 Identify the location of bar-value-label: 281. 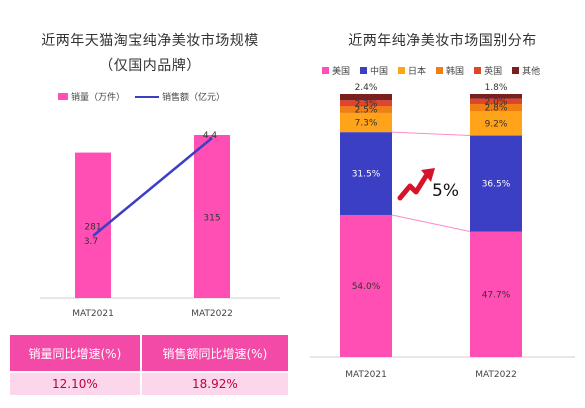
(92, 227).